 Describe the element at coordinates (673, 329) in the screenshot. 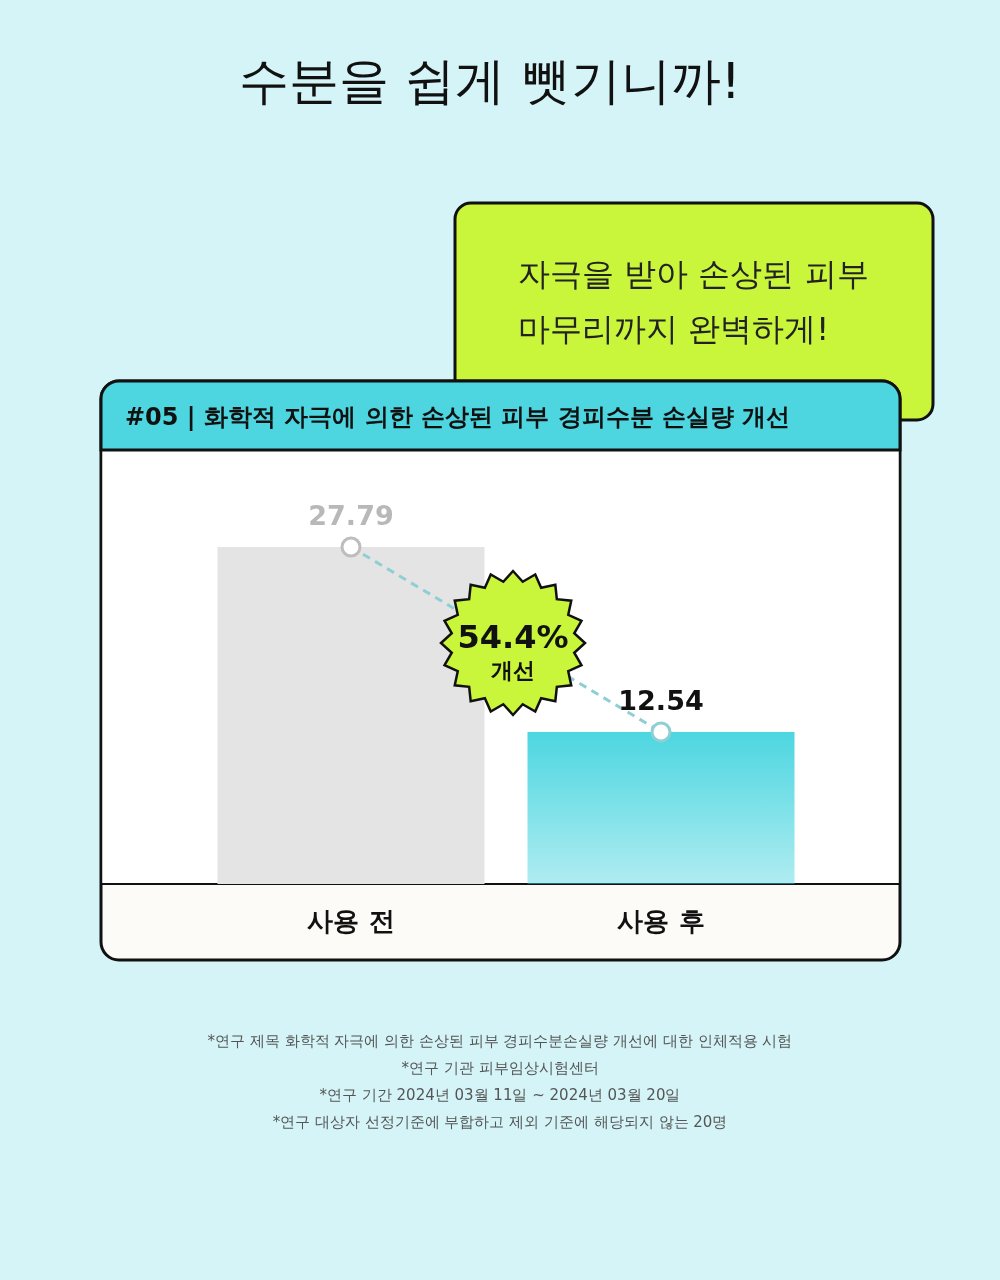

I see `text: 마무리까지 완벽하게!` at that location.